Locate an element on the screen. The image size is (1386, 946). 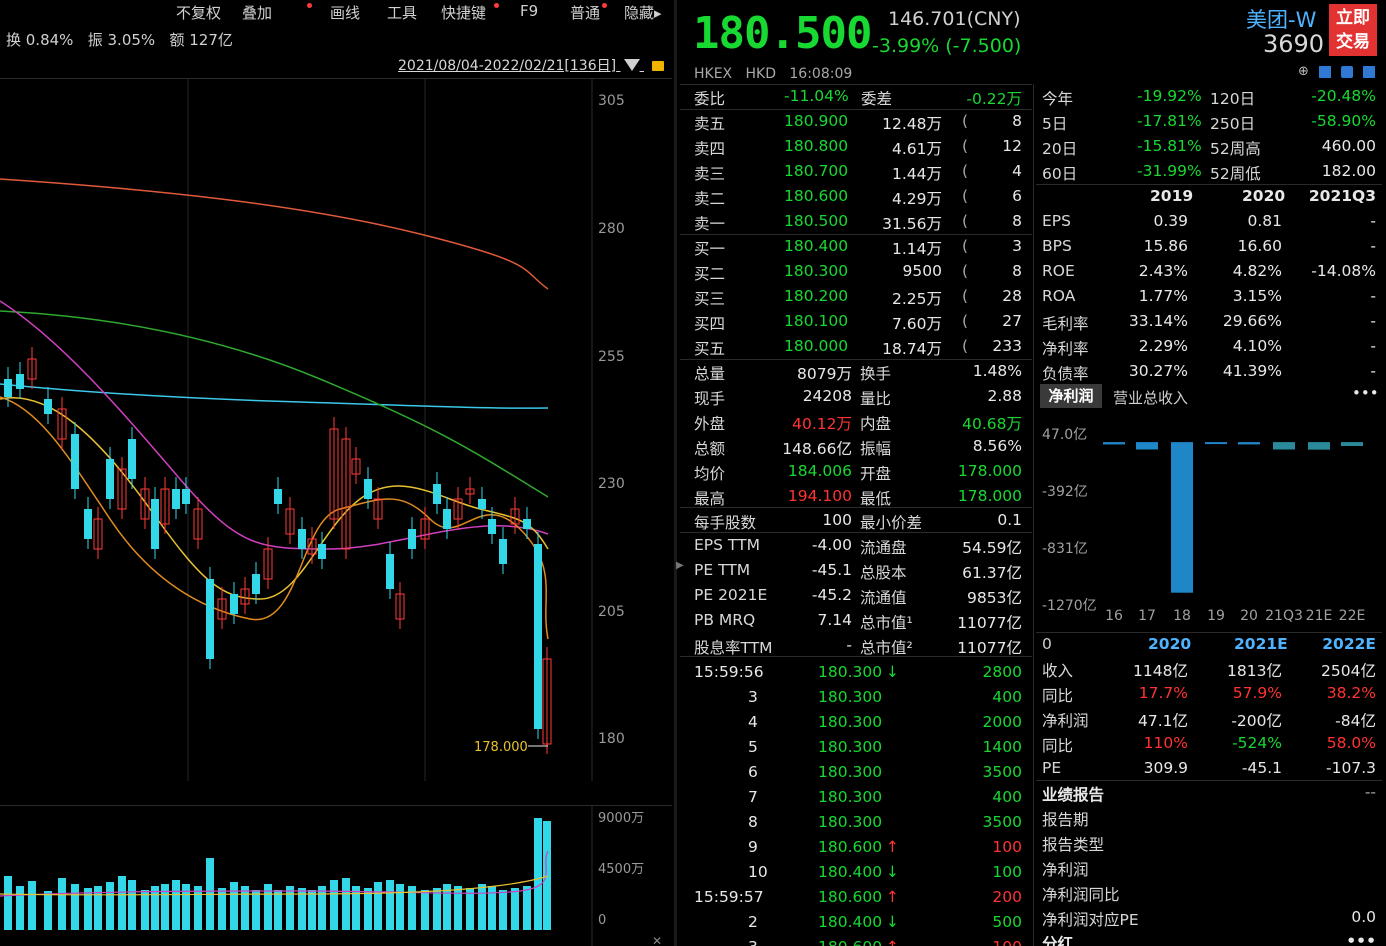
tick-row: 10 180.400 100 ↓ is located at coordinates (862, 872).